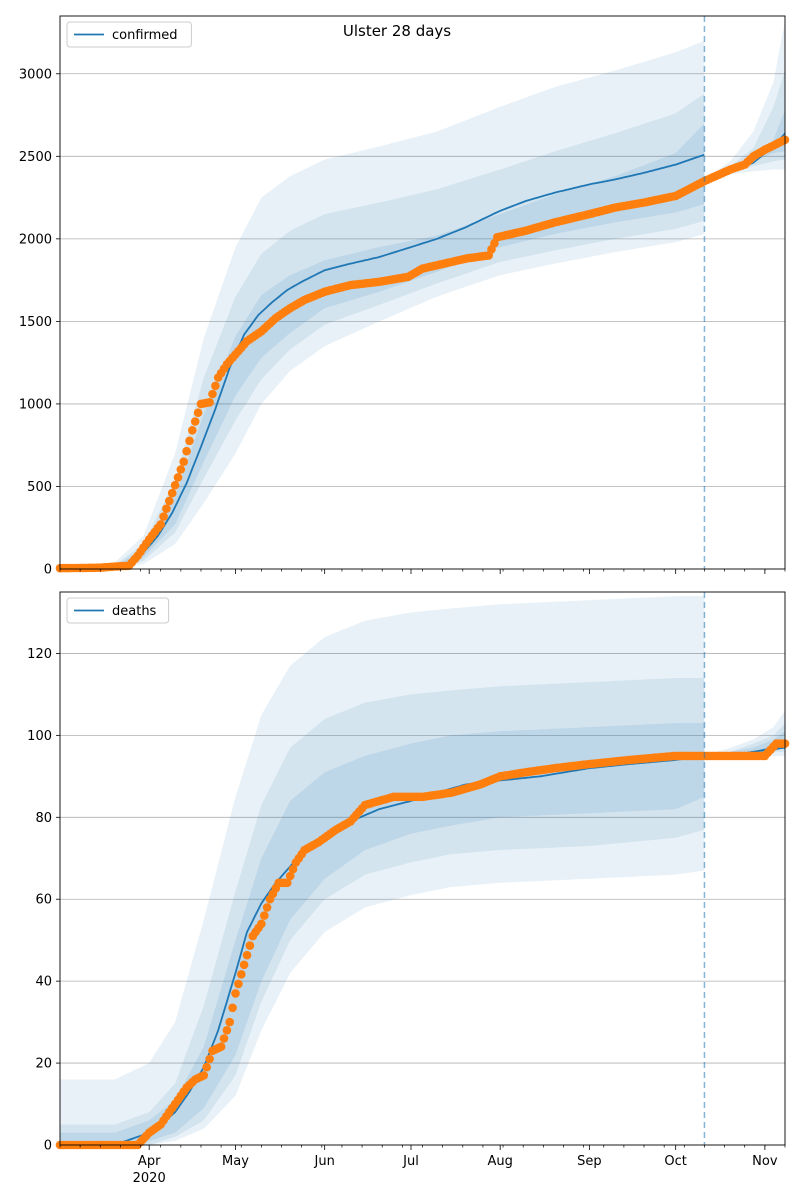 The image size is (800, 1200). What do you see at coordinates (35, 404) in the screenshot?
I see `y-tick-label: 1000` at bounding box center [35, 404].